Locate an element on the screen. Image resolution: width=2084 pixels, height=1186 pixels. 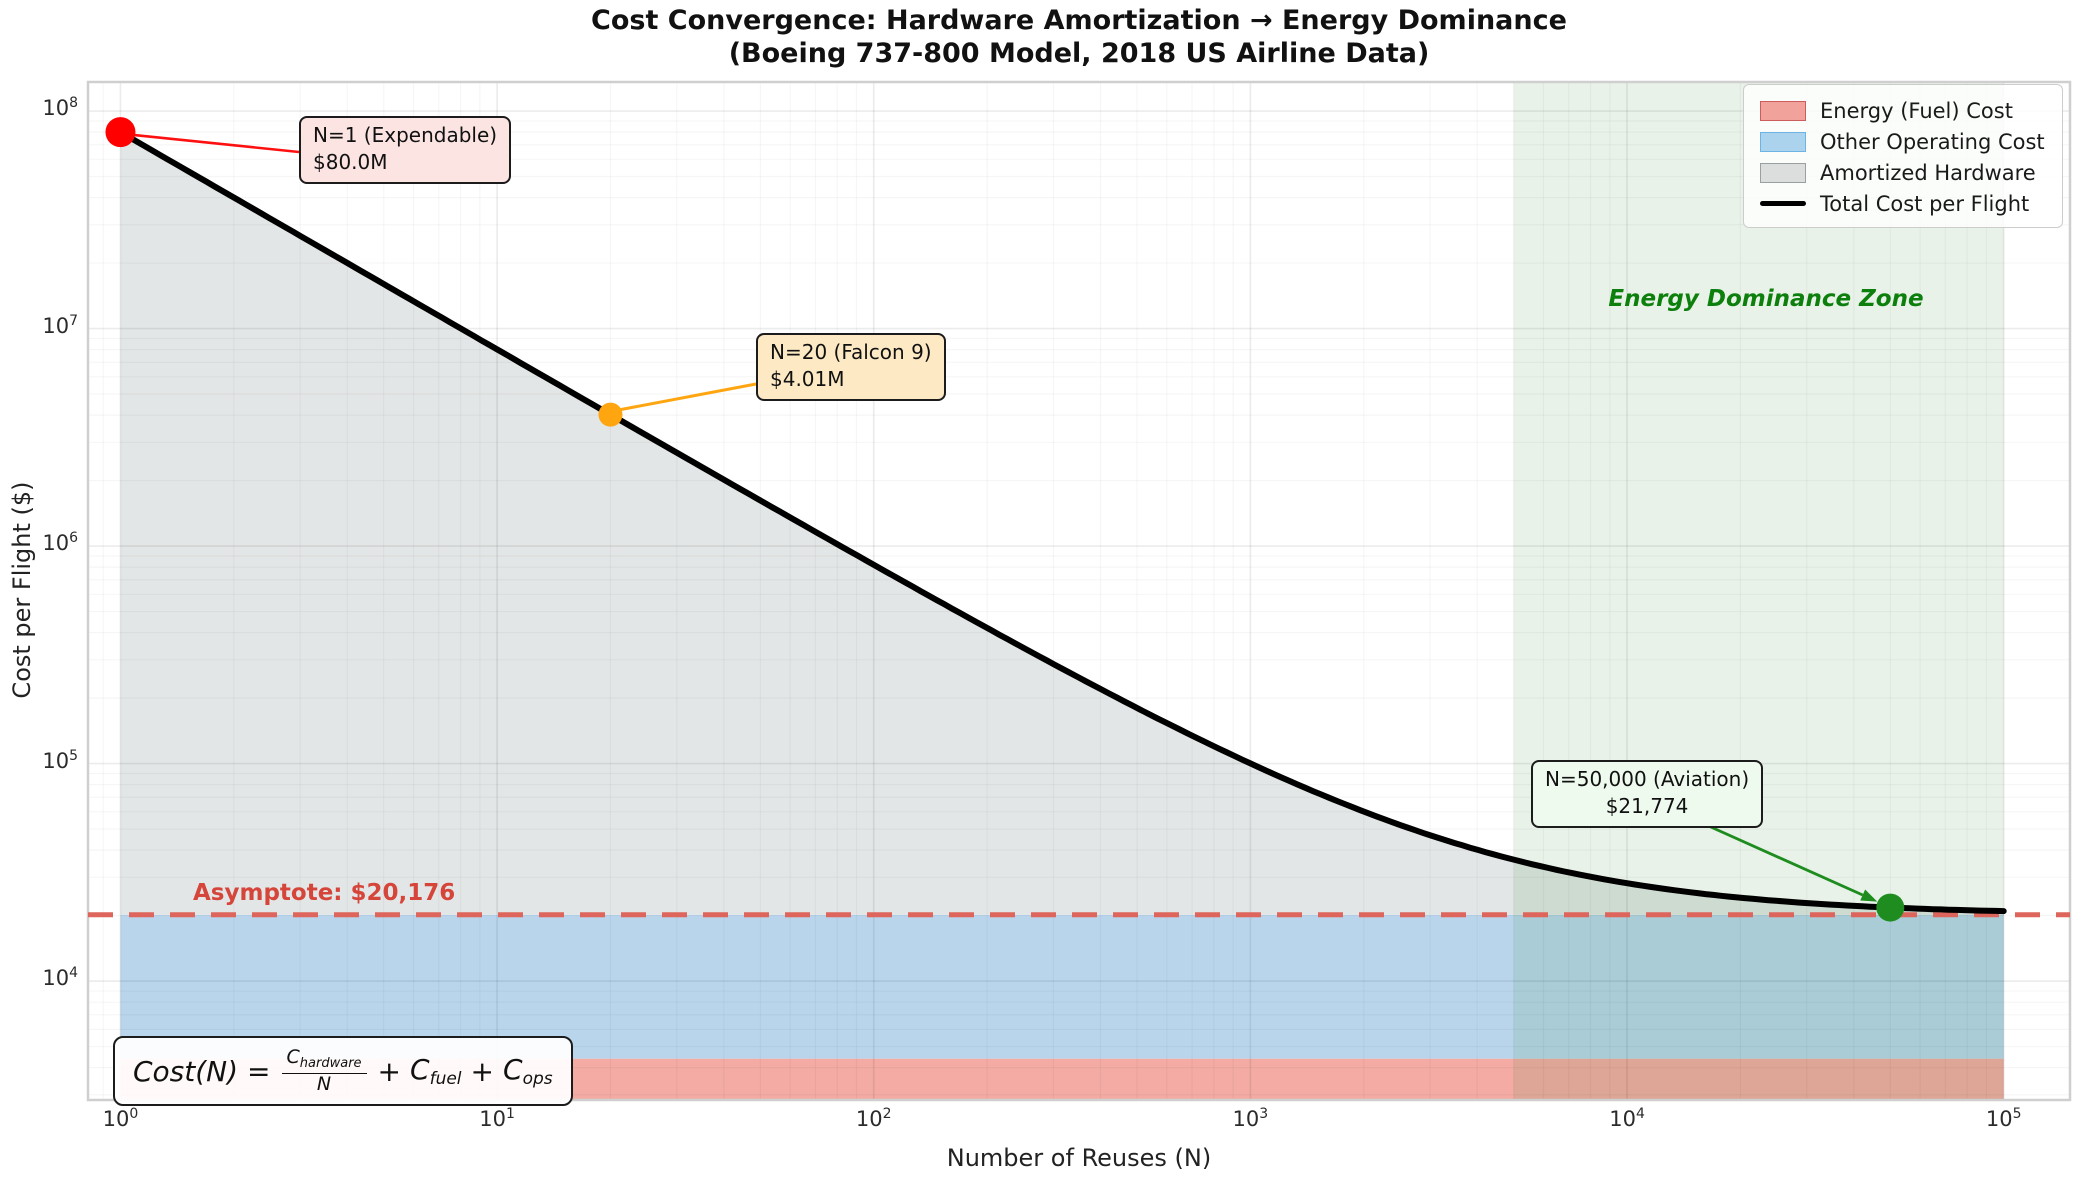
legend-item-label: Amortized Hardware is located at coordinates (1928, 172).